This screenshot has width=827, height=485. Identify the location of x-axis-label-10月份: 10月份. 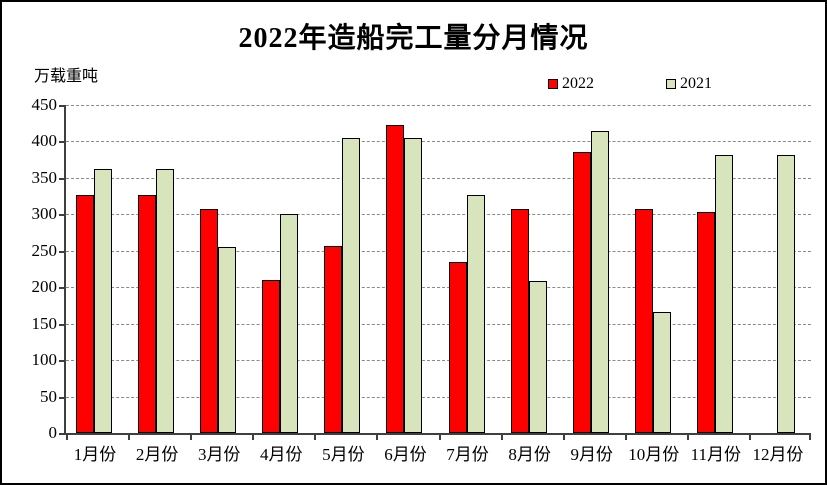
(654, 454).